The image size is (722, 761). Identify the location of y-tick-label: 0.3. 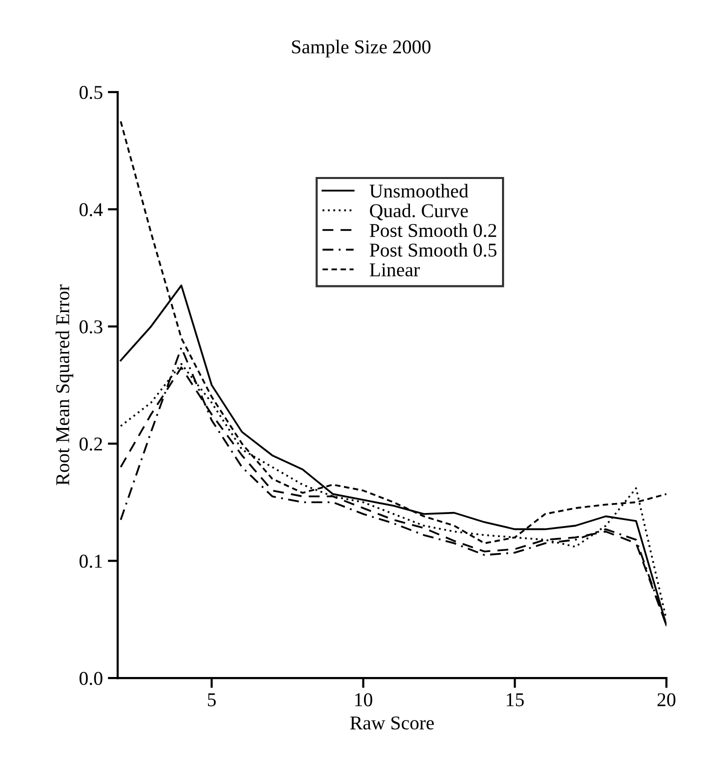
(91, 327).